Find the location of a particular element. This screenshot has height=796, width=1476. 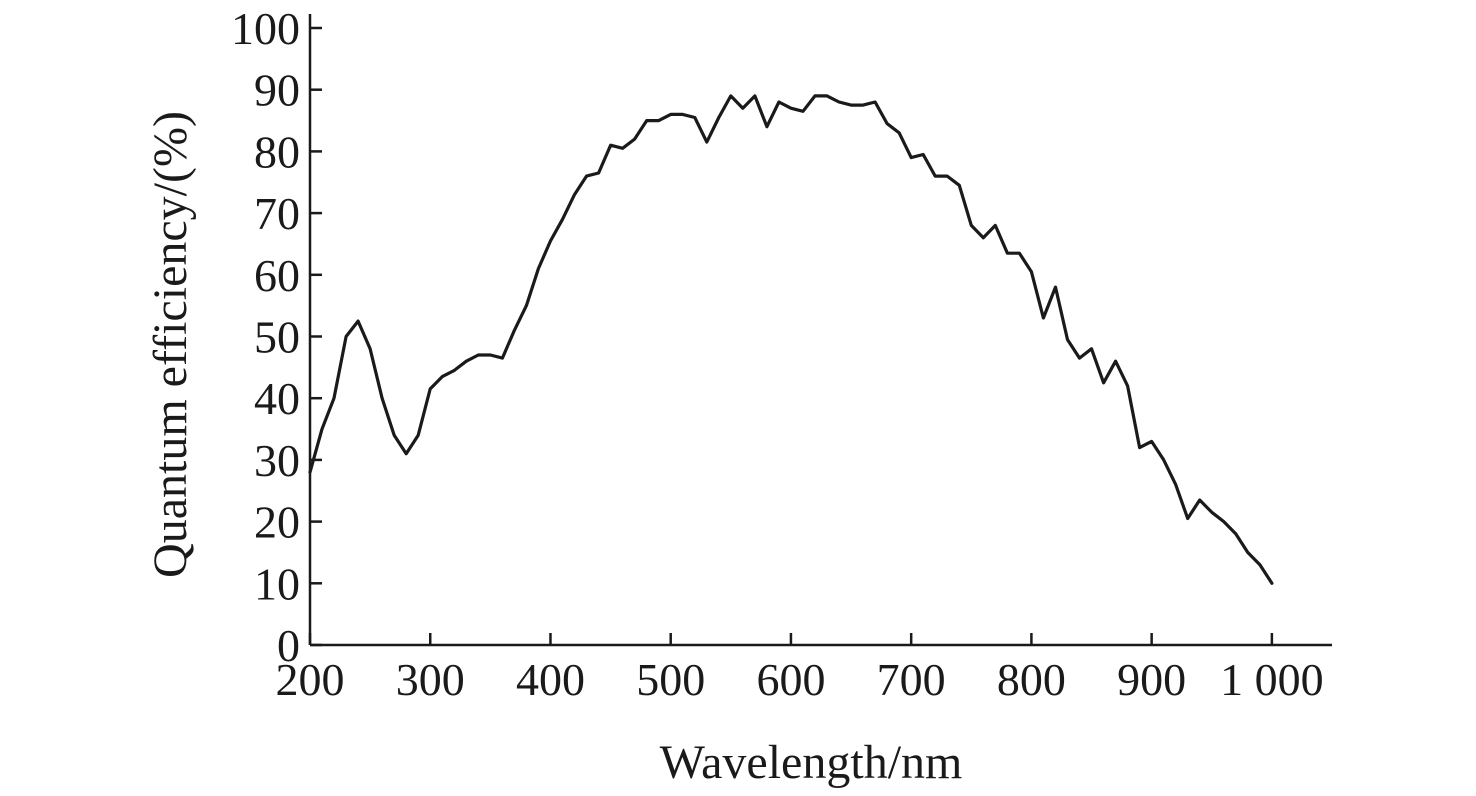

y-tick-label: 0 is located at coordinates (288, 645).